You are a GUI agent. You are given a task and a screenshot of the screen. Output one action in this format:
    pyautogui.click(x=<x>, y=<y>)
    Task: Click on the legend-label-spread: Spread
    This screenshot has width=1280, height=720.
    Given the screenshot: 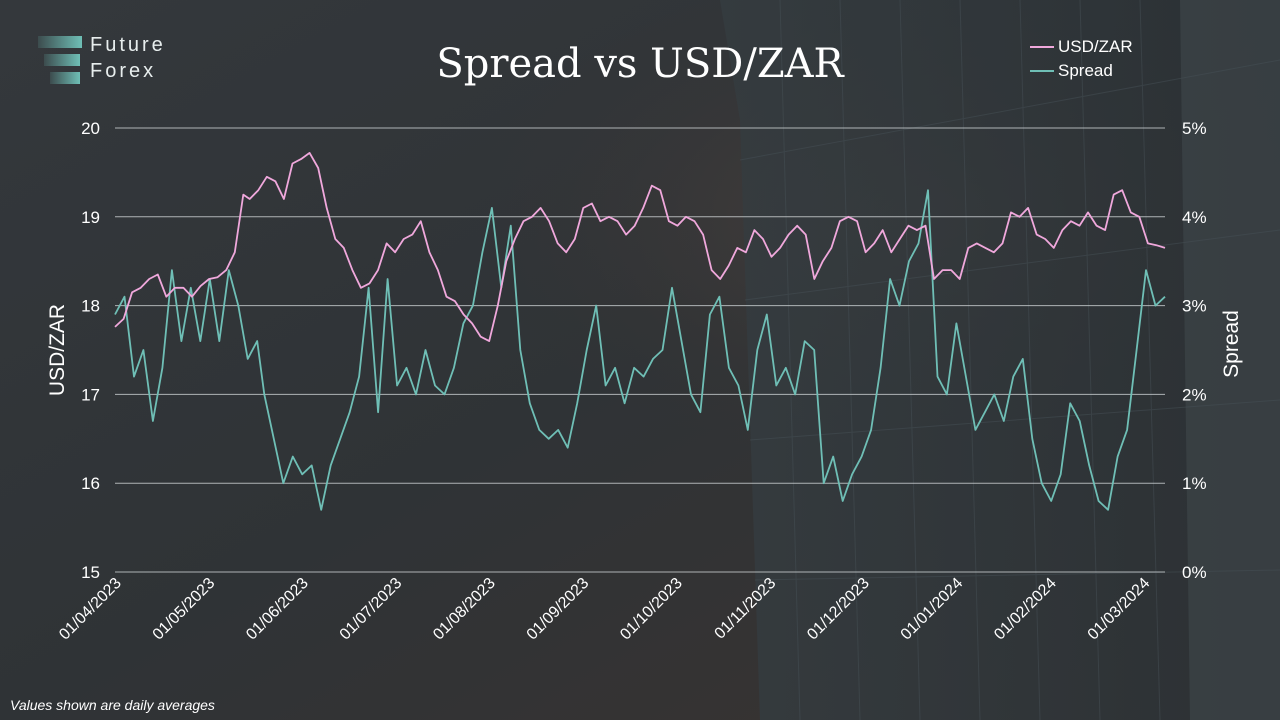 What is the action you would take?
    pyautogui.click(x=1085, y=70)
    